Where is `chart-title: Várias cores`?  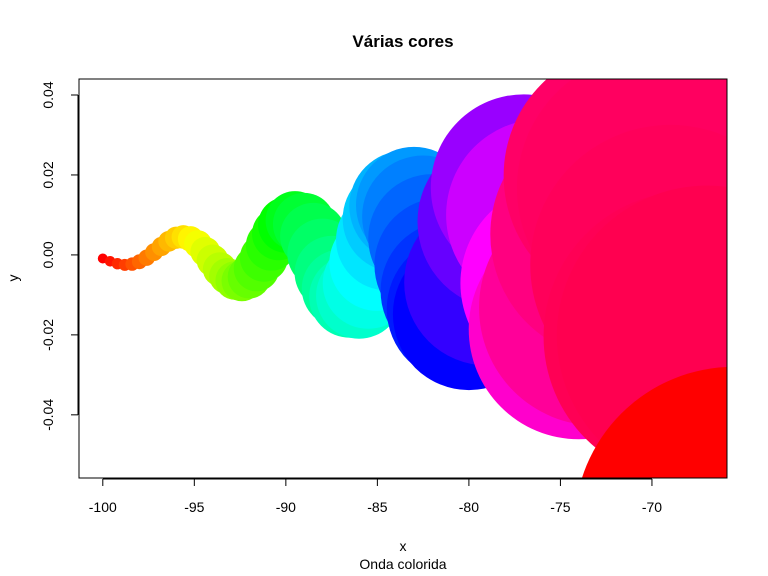 chart-title: Várias cores is located at coordinates (402, 41).